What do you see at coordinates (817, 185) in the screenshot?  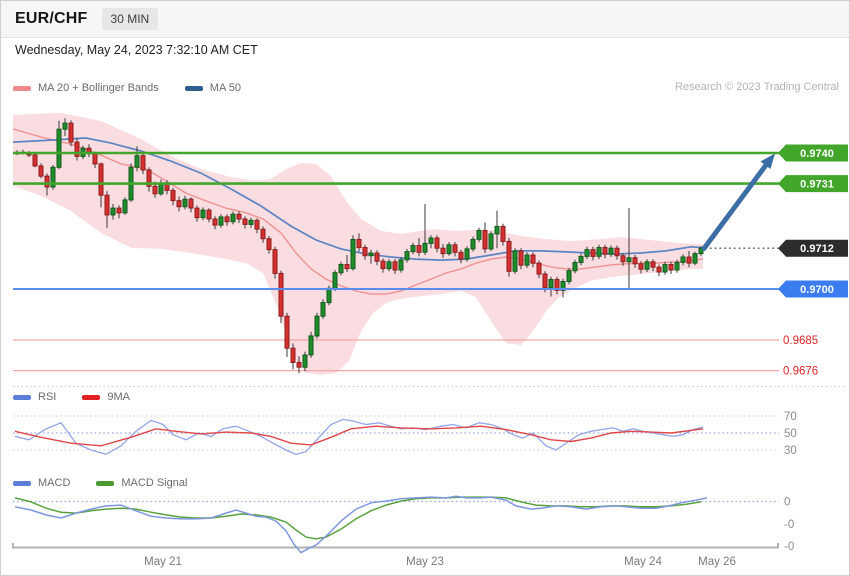 I see `price-label-text: 0.9731` at bounding box center [817, 185].